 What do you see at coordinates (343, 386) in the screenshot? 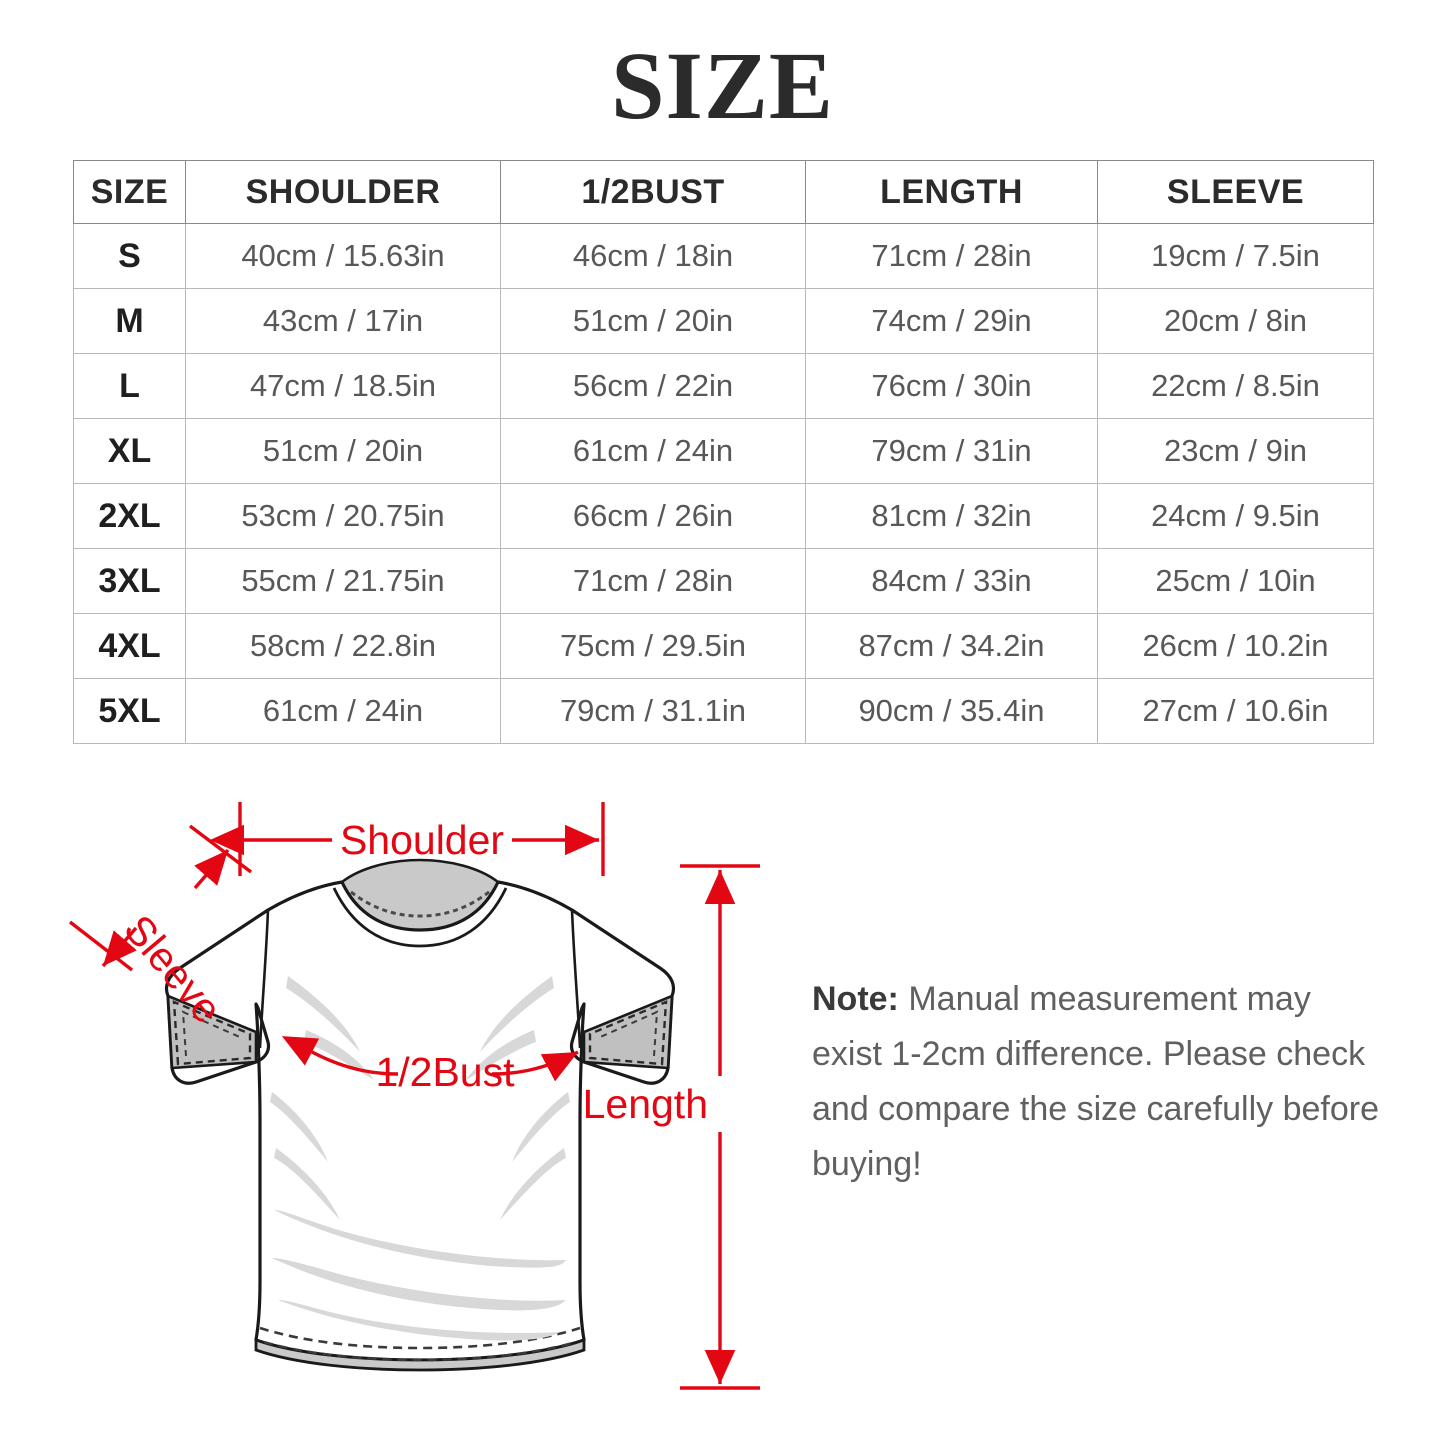
I see `cell-shoulder: 47cm / 18.5in` at bounding box center [343, 386].